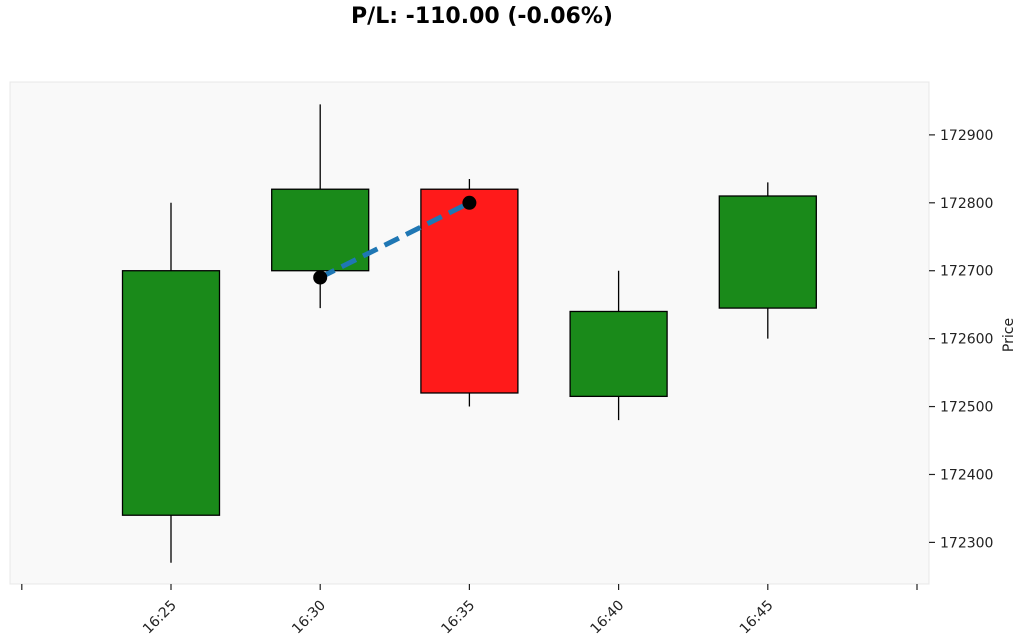 The height and width of the screenshot is (644, 1024). What do you see at coordinates (966, 204) in the screenshot?
I see `y-tick-label: 172800` at bounding box center [966, 204].